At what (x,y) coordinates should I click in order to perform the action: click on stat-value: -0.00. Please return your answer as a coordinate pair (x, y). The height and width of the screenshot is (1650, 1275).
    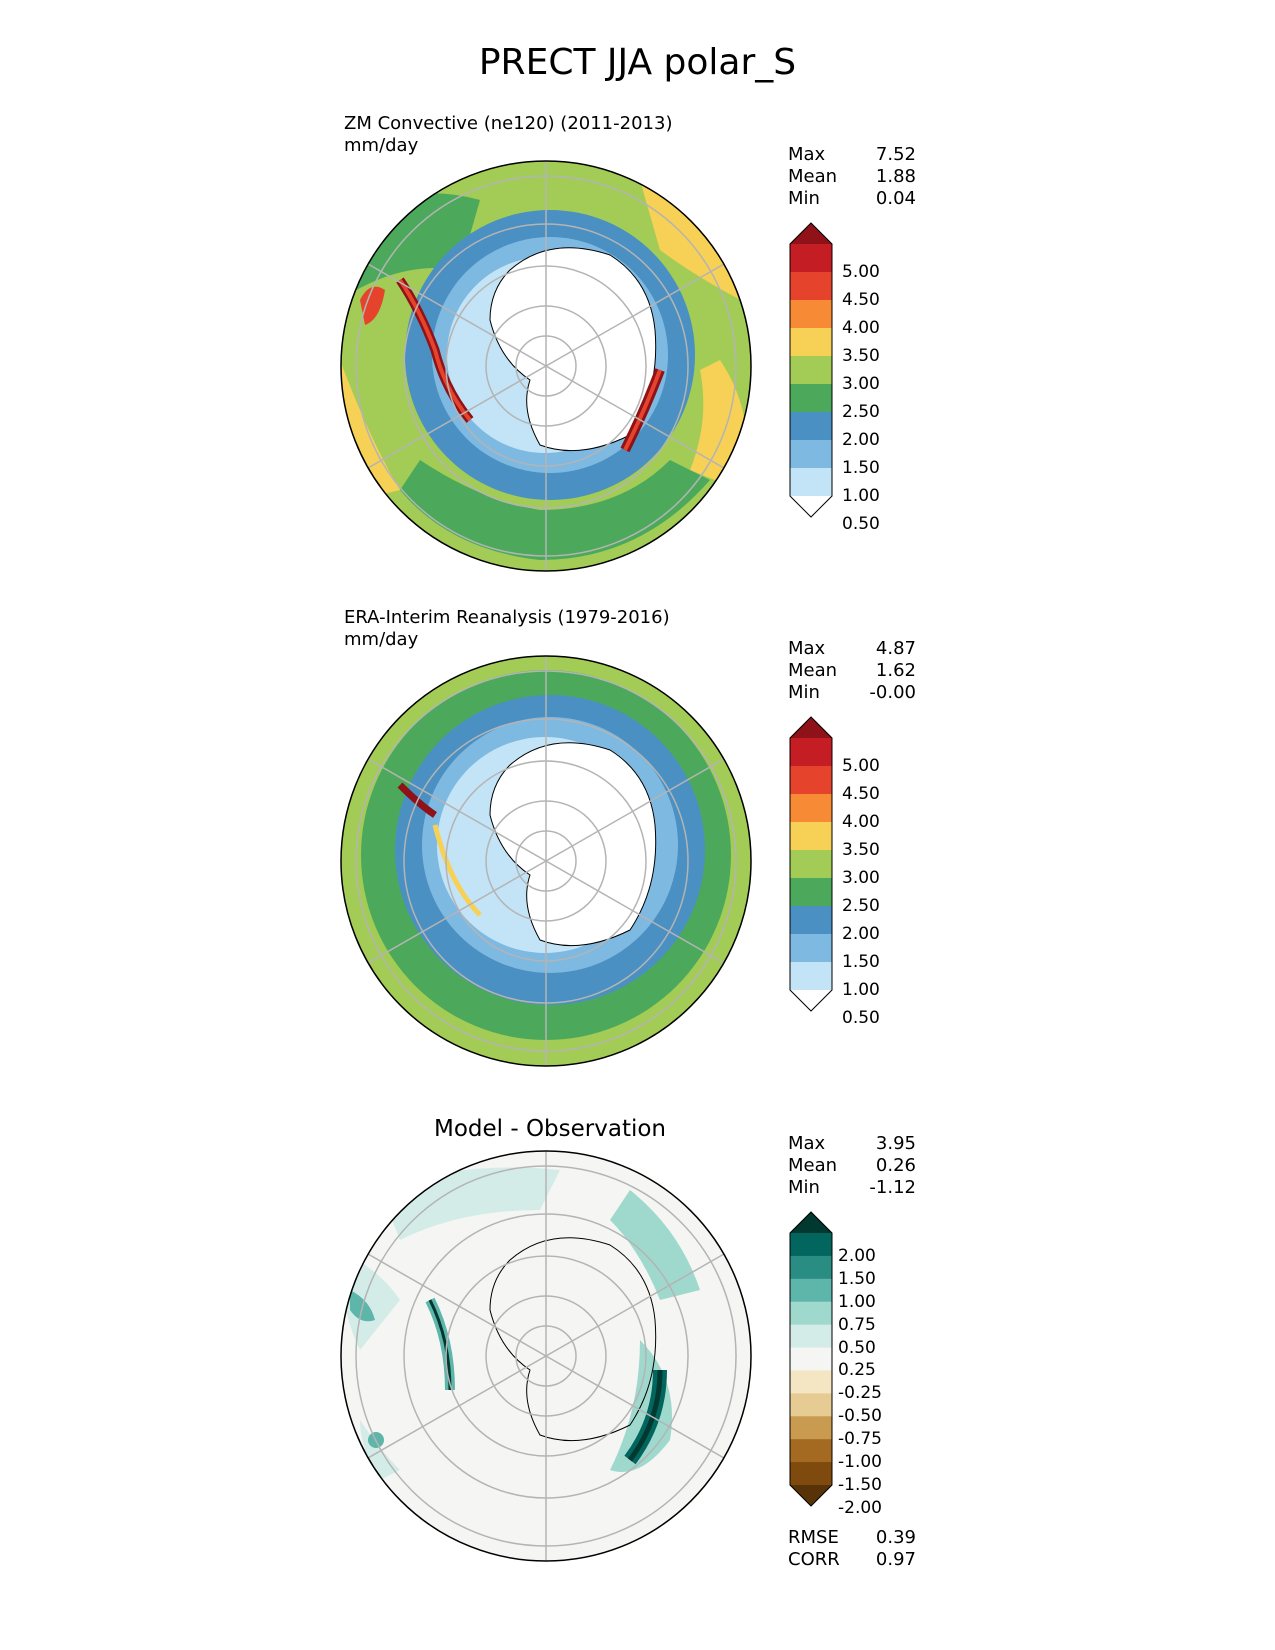
    Looking at the image, I should click on (892, 692).